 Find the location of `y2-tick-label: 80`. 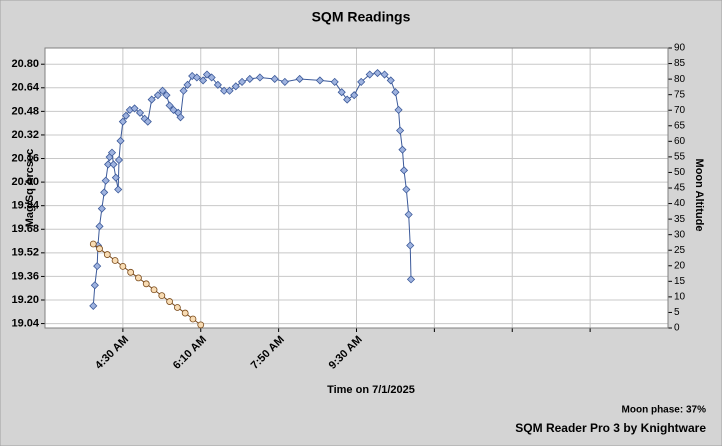

y2-tick-label: 80 is located at coordinates (680, 79).